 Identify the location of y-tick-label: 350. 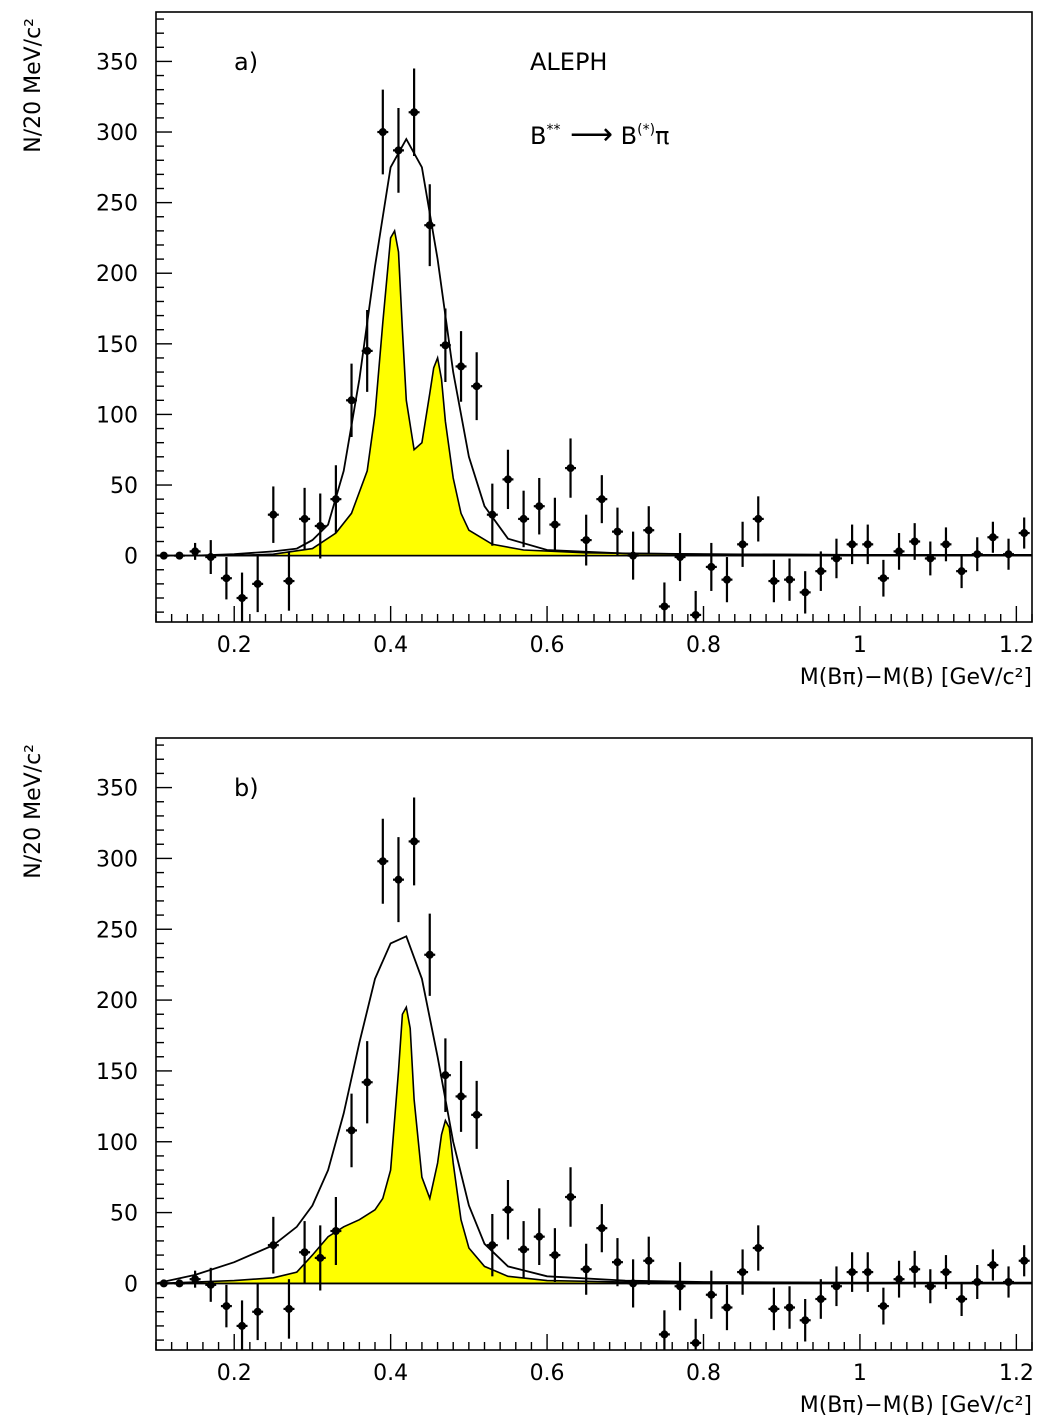
(117, 789).